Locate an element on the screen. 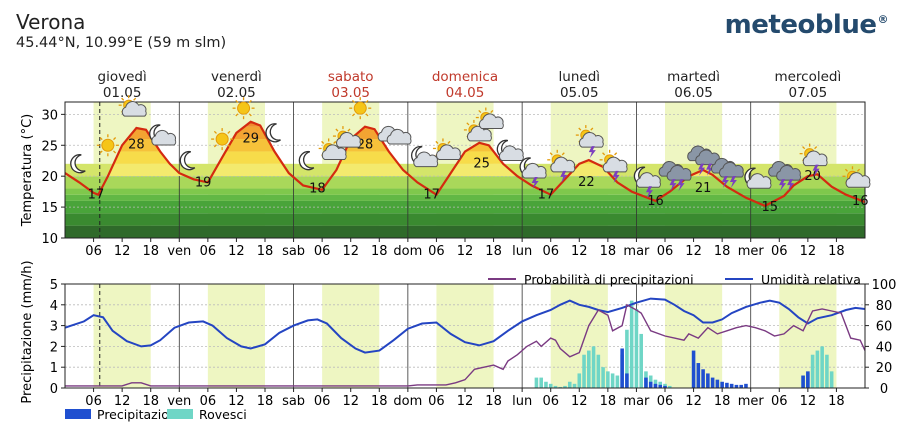  y-axis-label: Precipitazione (mm/h) is located at coordinates (27, 331).